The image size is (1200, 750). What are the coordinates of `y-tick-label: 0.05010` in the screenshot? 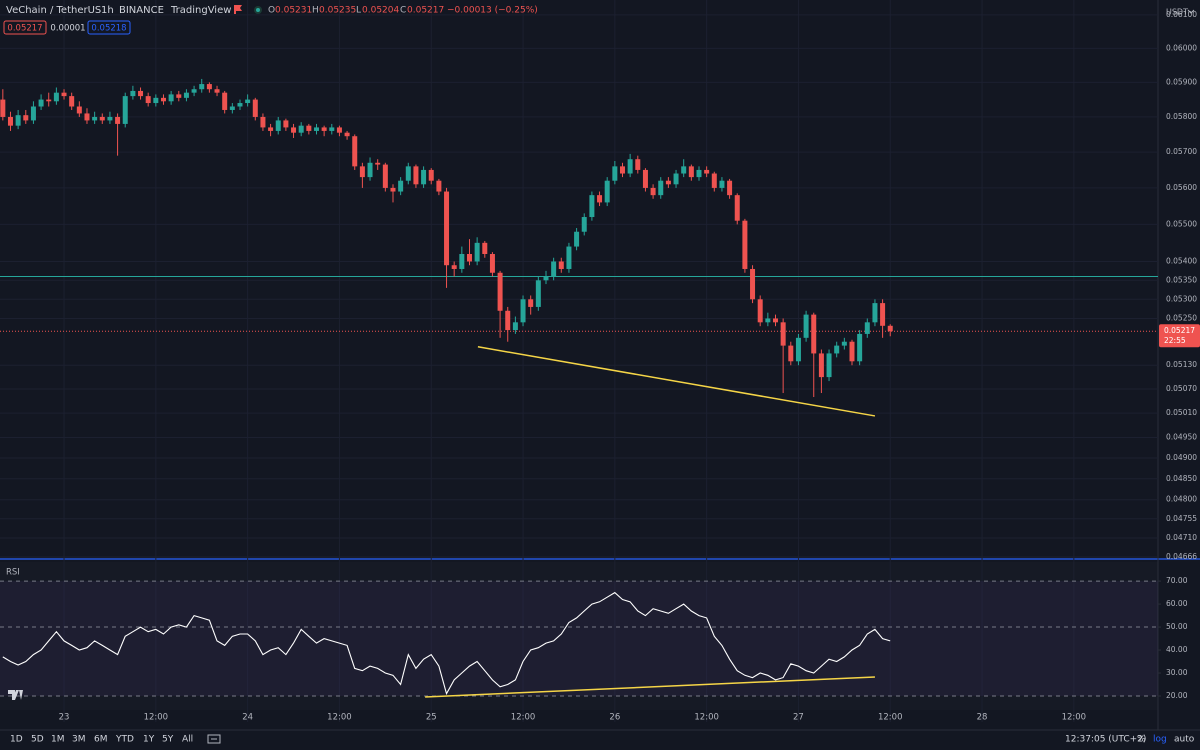 It's located at (1181, 412).